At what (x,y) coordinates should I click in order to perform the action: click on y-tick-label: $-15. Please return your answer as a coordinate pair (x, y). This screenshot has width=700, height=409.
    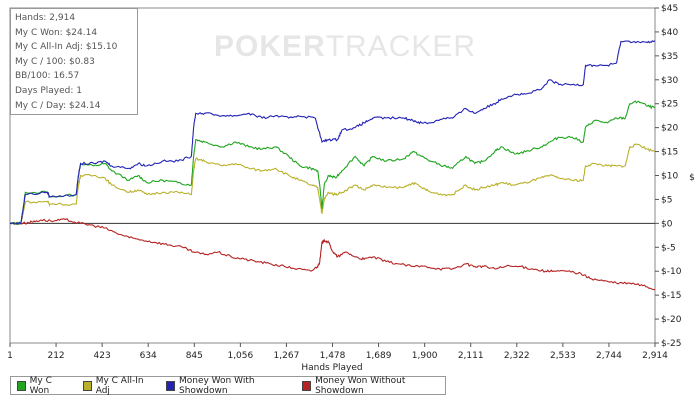
    Looking at the image, I should click on (671, 296).